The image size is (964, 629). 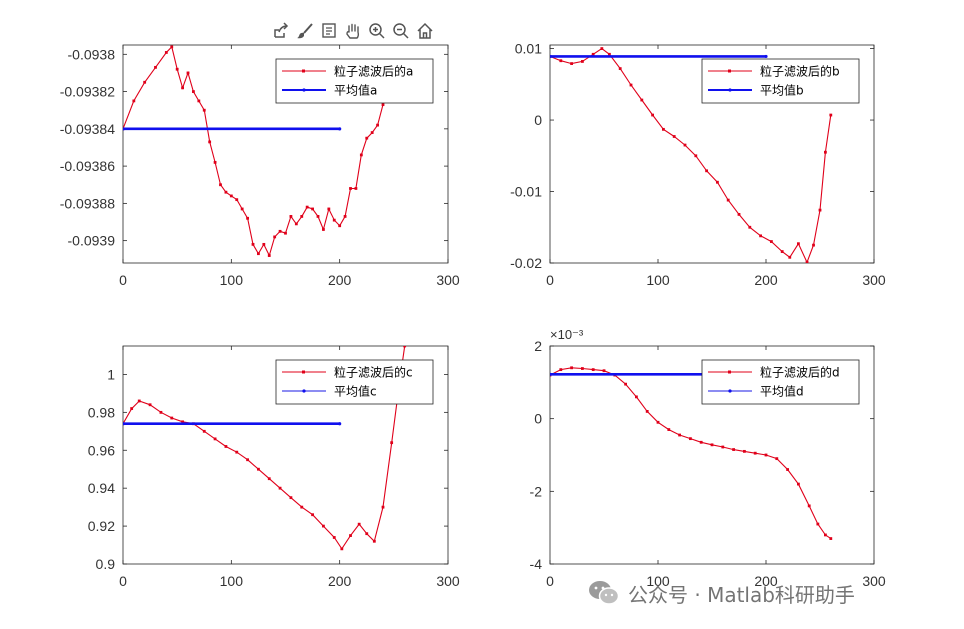 What do you see at coordinates (101, 526) in the screenshot?
I see `y-tick-label: 0.92` at bounding box center [101, 526].